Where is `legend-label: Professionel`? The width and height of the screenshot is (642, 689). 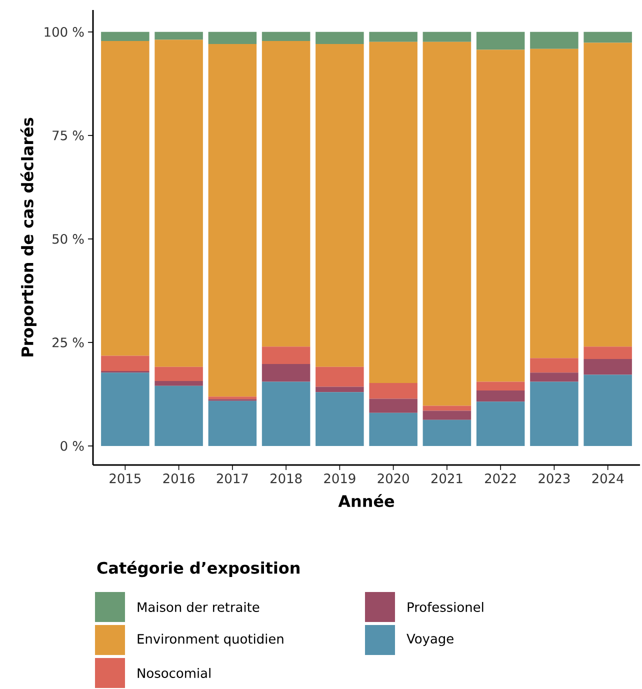 legend-label: Professionel is located at coordinates (446, 607).